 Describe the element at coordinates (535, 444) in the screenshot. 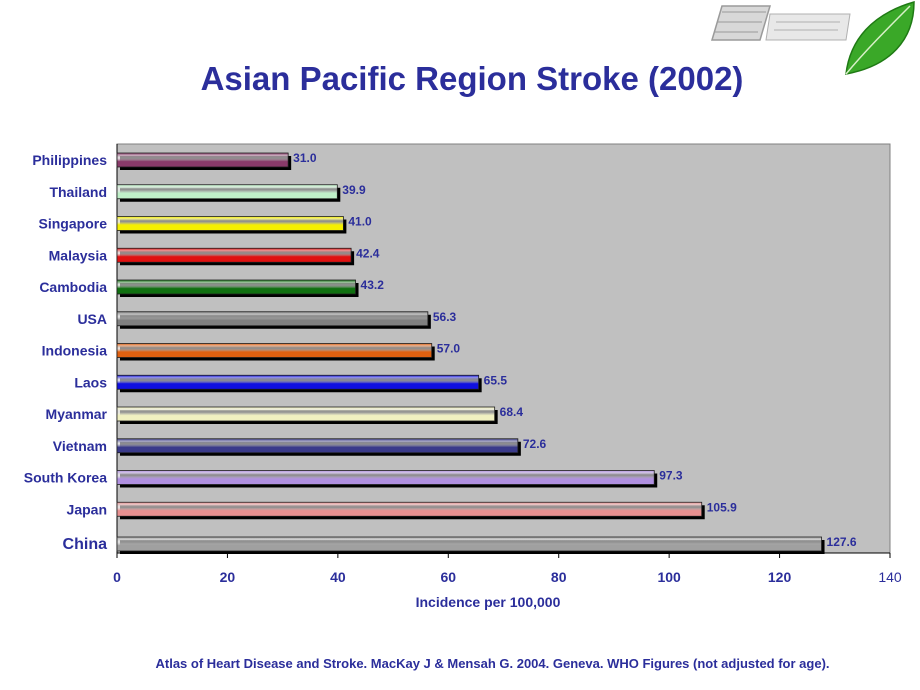

I see `bar-value-label: 72.6` at that location.